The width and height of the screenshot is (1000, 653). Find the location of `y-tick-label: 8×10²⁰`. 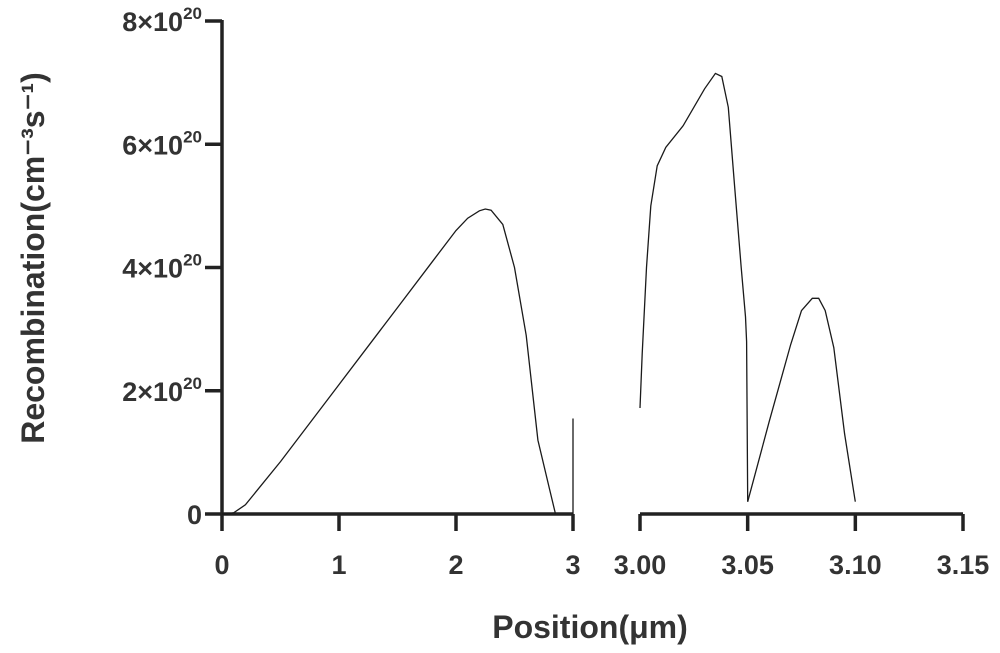

y-tick-label: 8×10²⁰ is located at coordinates (162, 20).